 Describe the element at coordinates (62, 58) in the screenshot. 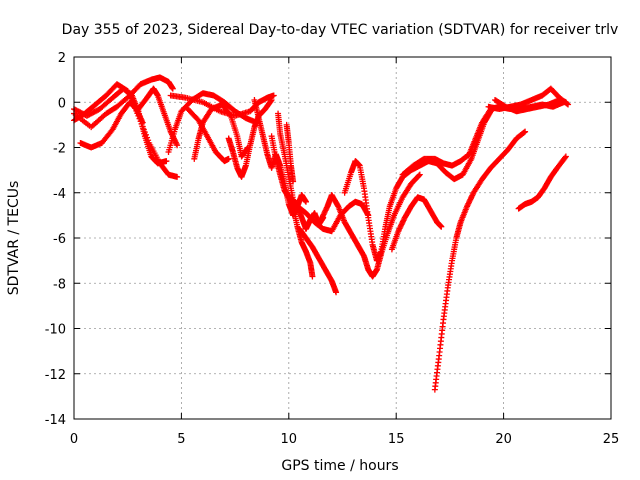

I see `y-tick-label: 2` at that location.